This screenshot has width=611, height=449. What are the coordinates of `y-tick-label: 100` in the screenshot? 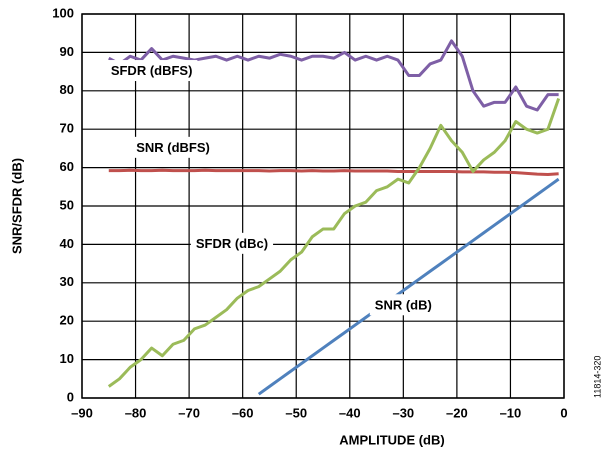 It's located at (63, 12).